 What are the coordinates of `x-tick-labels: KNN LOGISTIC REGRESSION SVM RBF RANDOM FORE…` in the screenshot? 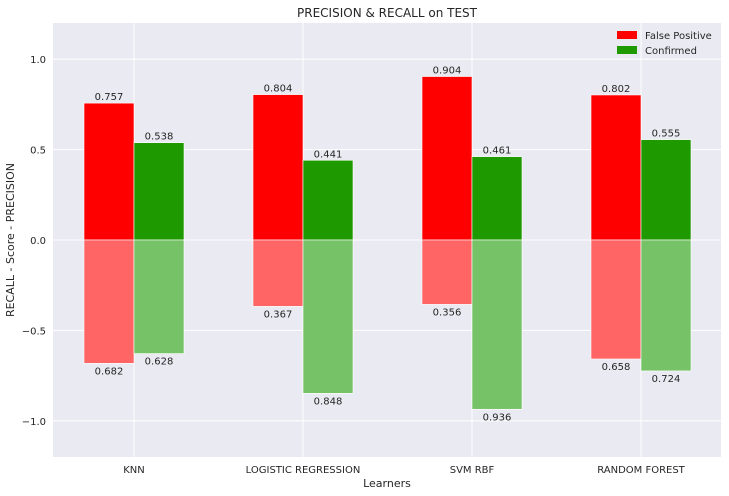 It's located at (404, 470).